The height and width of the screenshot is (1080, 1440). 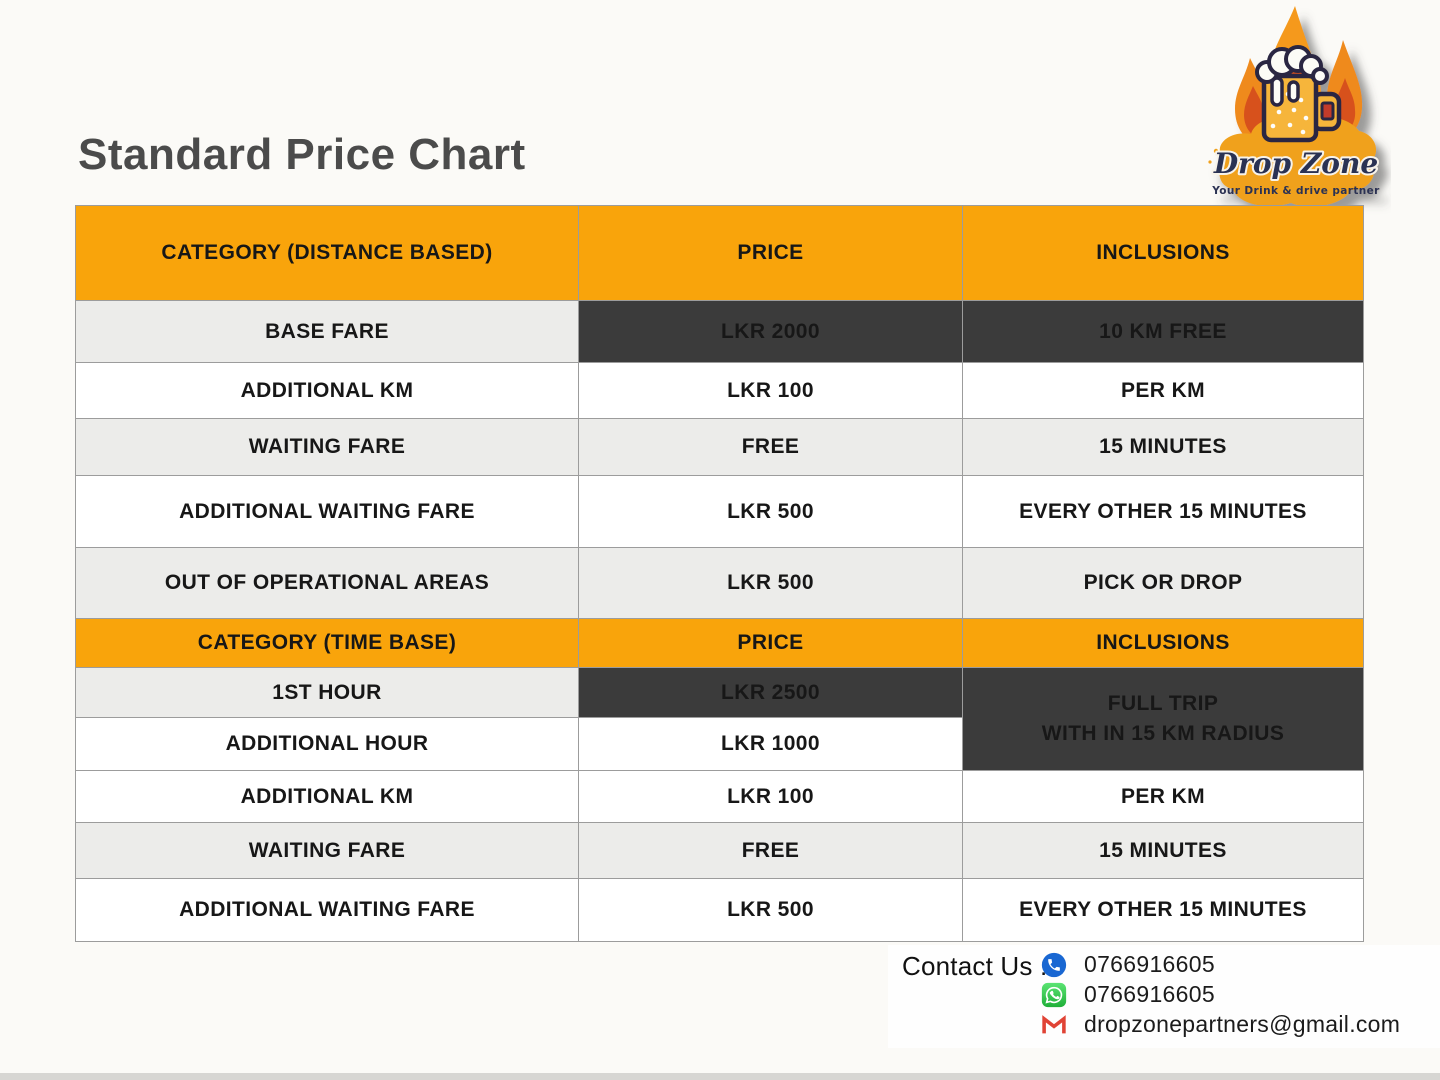 I want to click on contact-item-whatsapp: 0766916605, so click(x=1220, y=994).